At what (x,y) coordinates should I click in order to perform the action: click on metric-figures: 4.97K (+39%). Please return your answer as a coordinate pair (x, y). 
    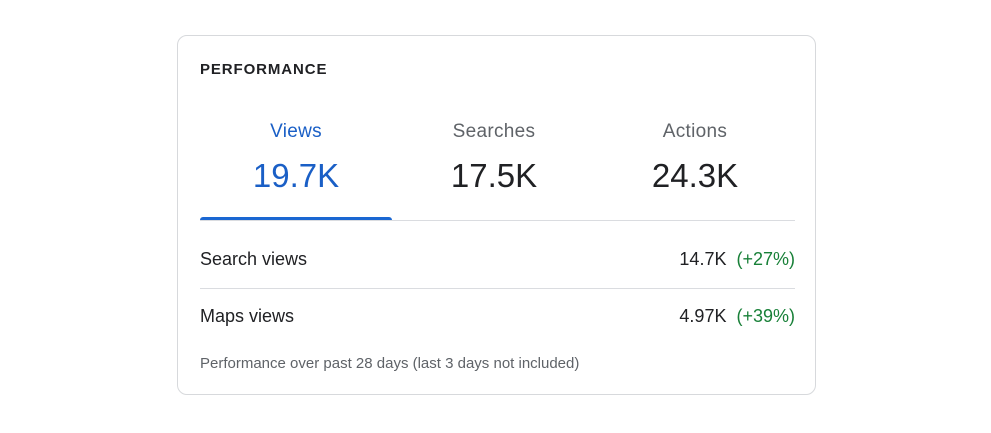
    Looking at the image, I should click on (737, 316).